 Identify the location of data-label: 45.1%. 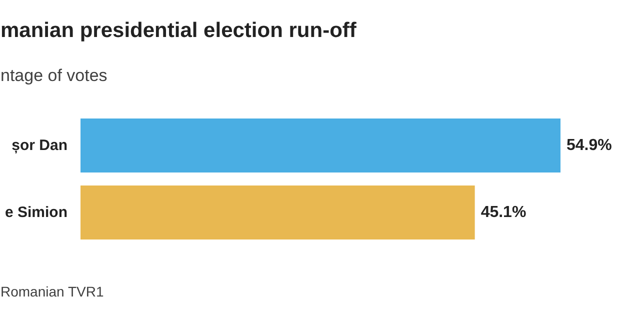
(503, 212).